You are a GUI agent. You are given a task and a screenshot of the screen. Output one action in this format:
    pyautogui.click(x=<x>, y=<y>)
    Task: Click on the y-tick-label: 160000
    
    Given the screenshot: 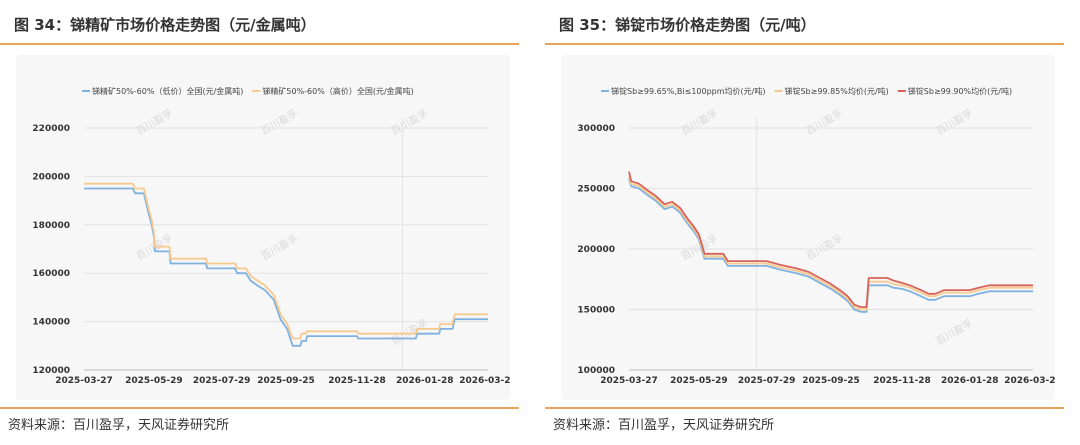 What is the action you would take?
    pyautogui.click(x=51, y=274)
    